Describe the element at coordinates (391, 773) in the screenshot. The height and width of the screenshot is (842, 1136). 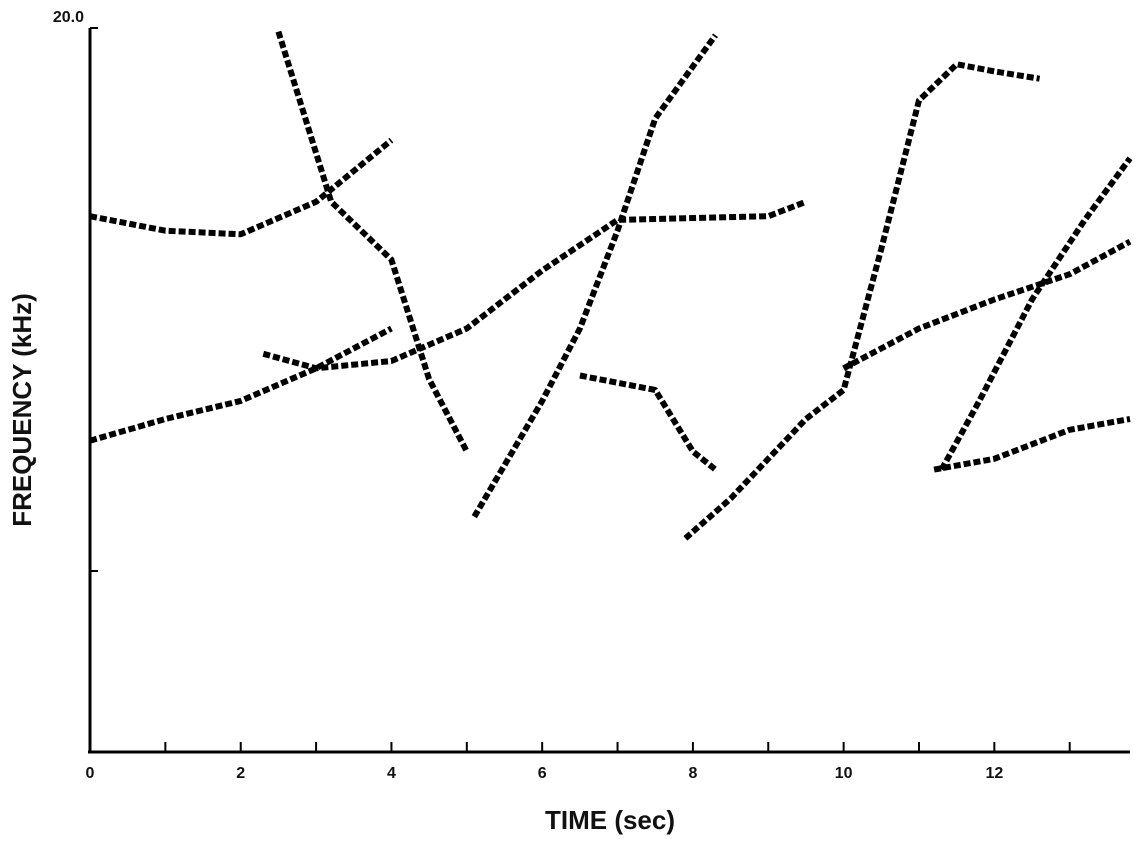
I see `x-tick-label: 4` at that location.